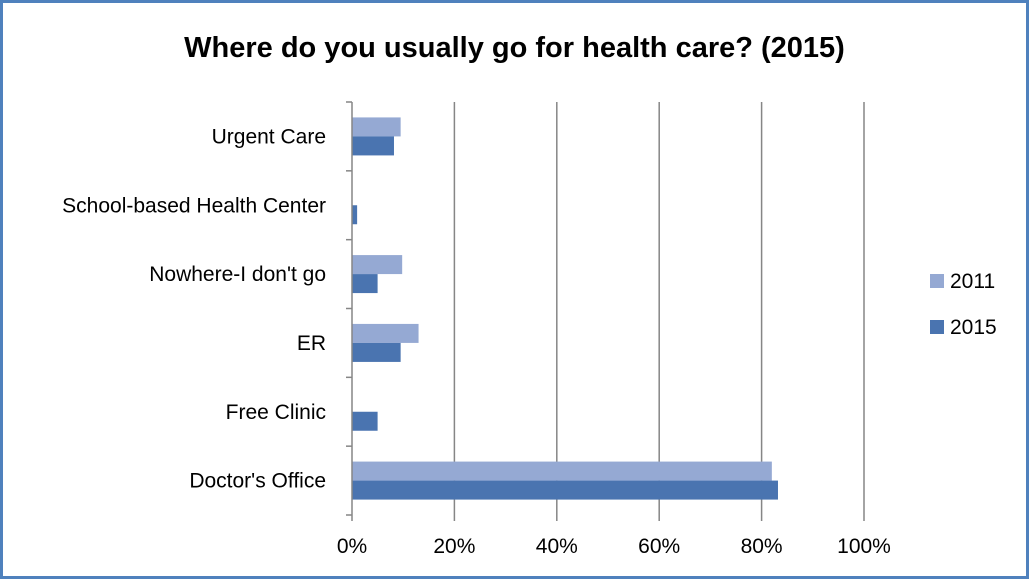  Describe the element at coordinates (237, 274) in the screenshot. I see `y-category-label: Nowhere-I don't go` at that location.